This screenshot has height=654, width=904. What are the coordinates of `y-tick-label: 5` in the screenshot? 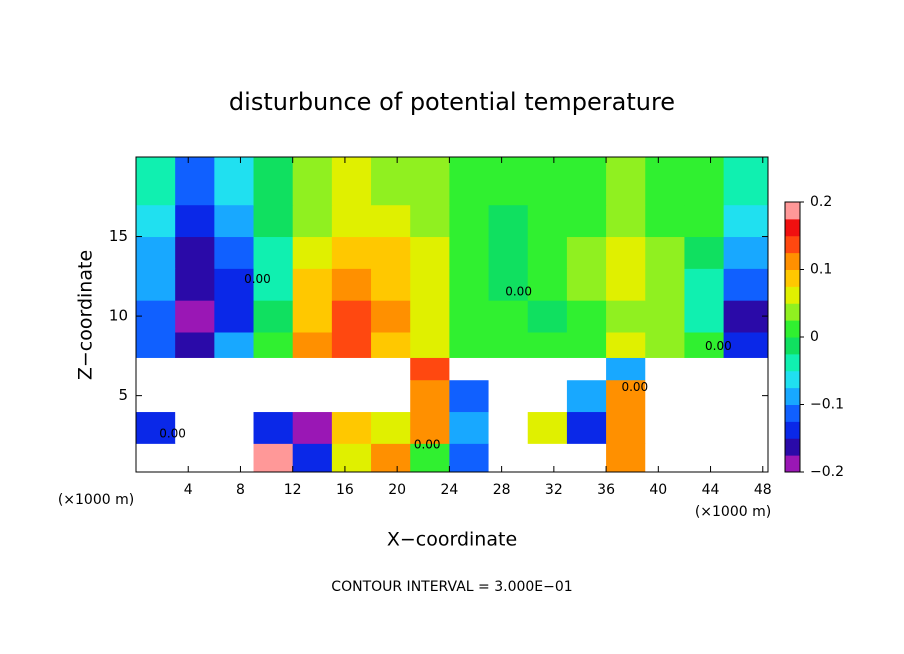 It's located at (123, 395).